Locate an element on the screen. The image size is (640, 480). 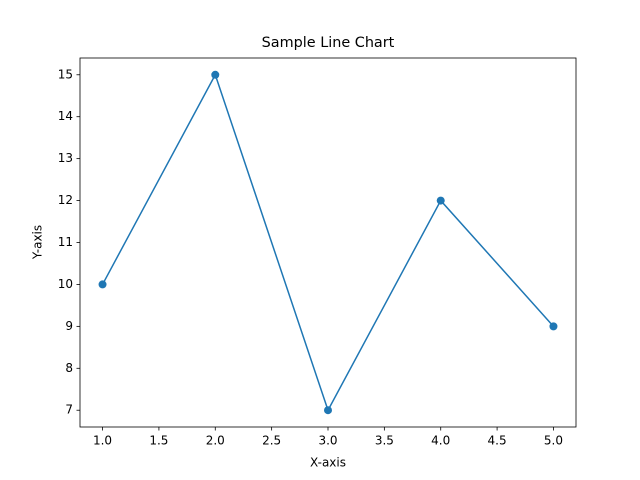
y-tick-label: 11 is located at coordinates (65, 242).